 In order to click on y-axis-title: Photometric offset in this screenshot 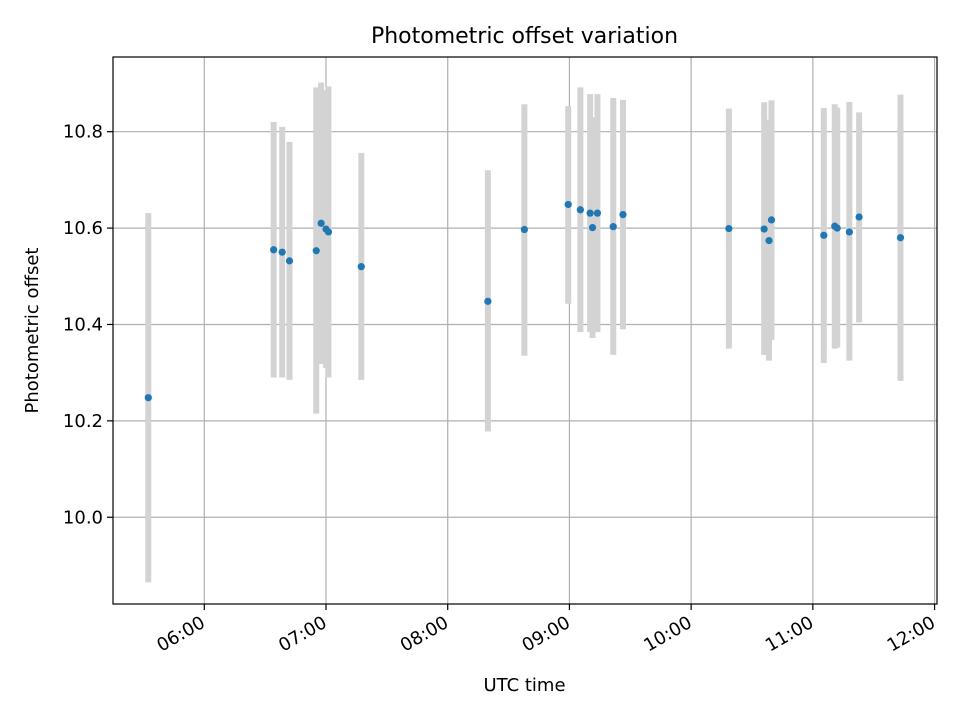, I will do `click(32, 331)`.